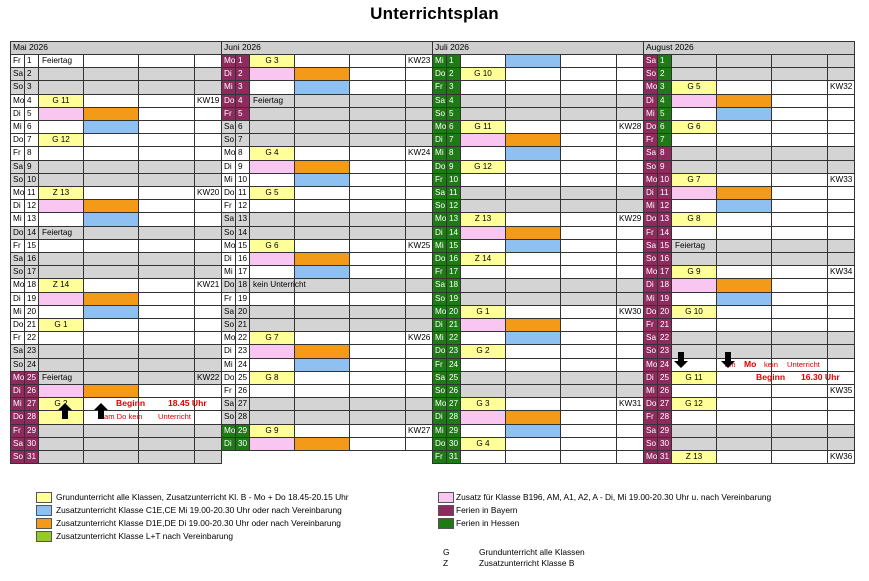  Describe the element at coordinates (242, 101) in the screenshot. I see `day-number-cell: 4` at that location.